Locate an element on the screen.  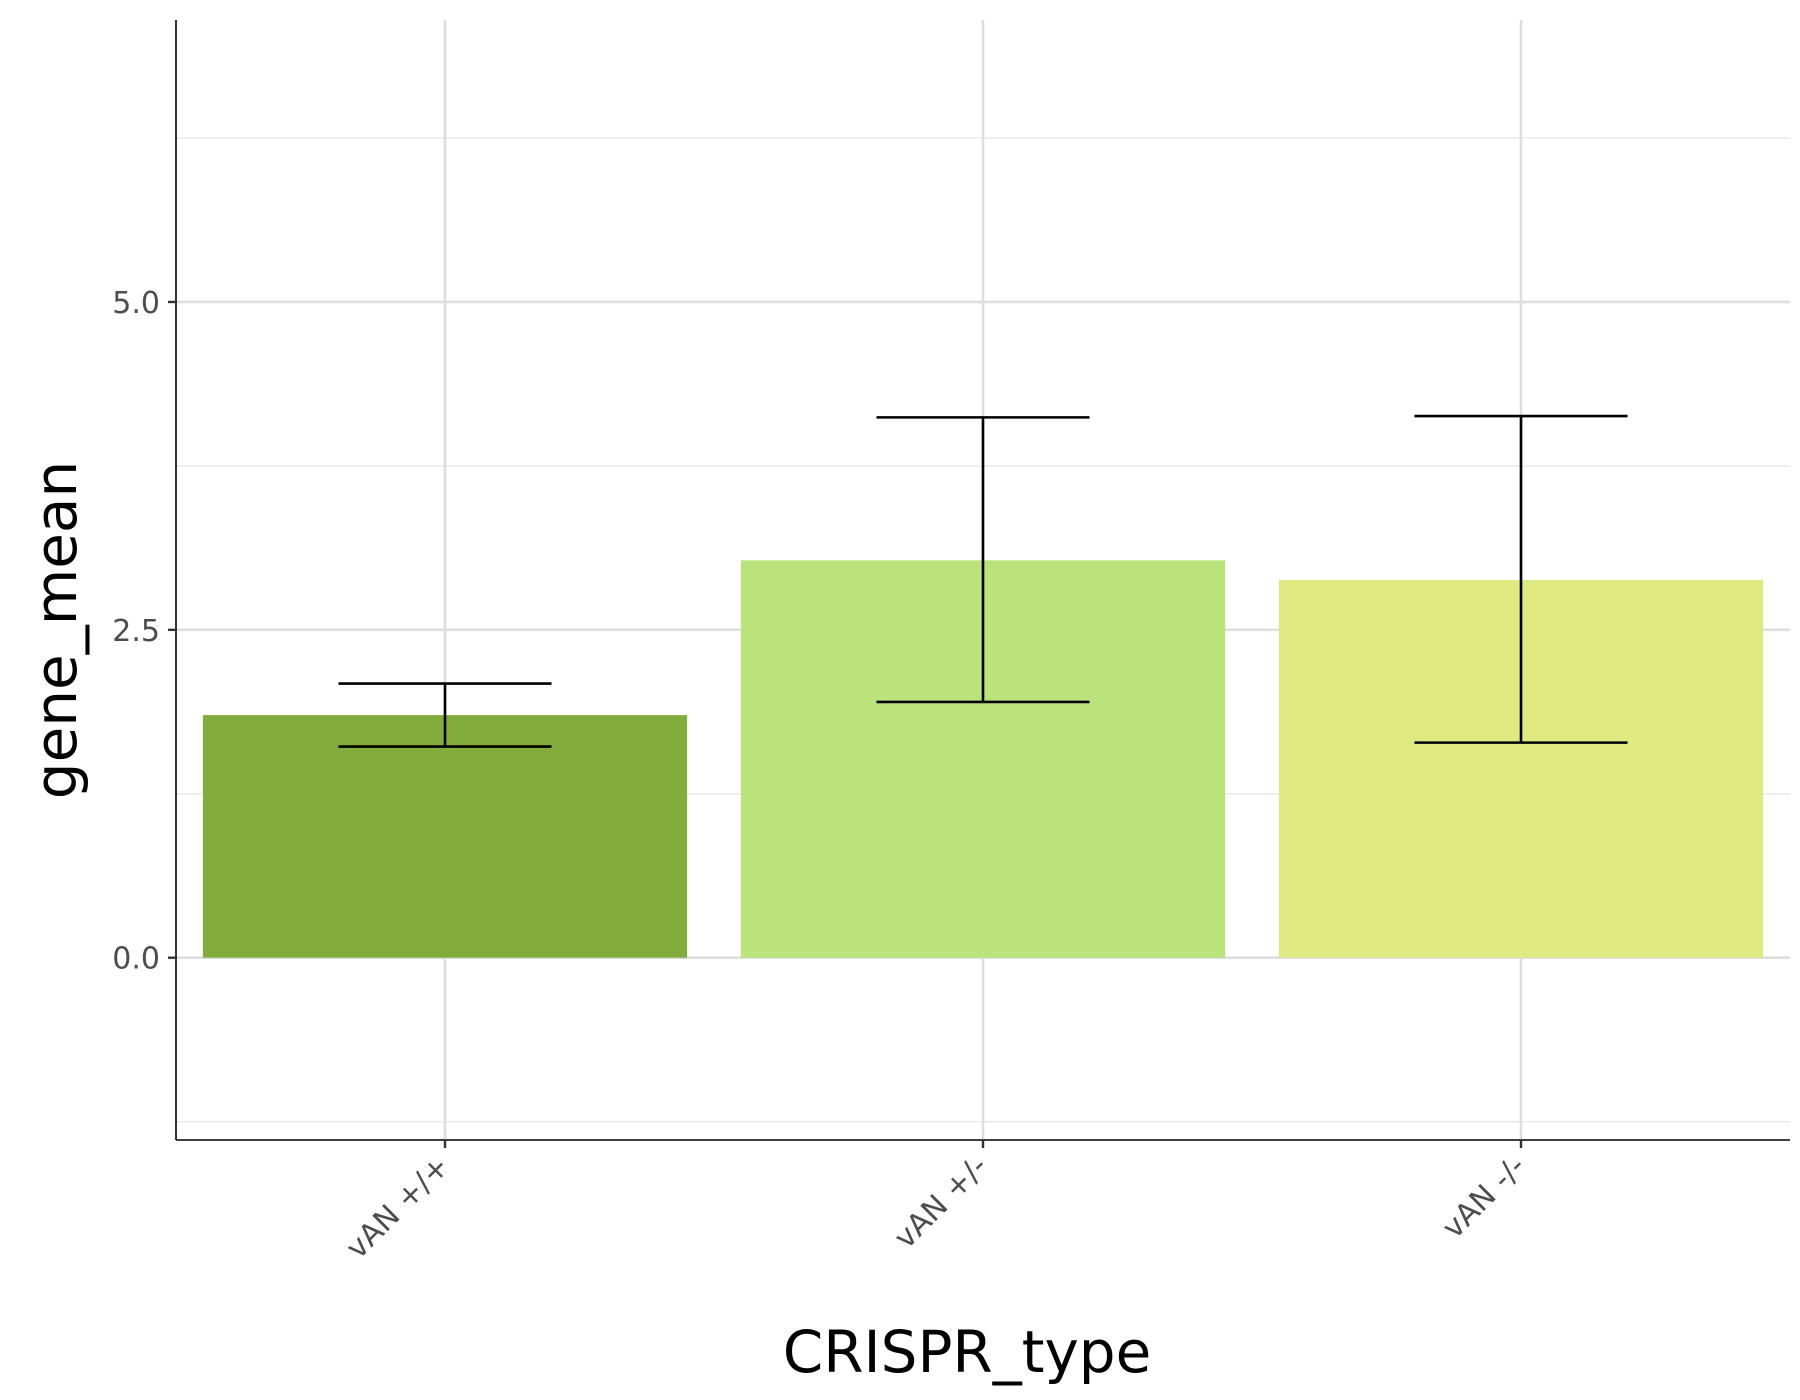
y-axis-title: gene_mean is located at coordinates (56, 630).